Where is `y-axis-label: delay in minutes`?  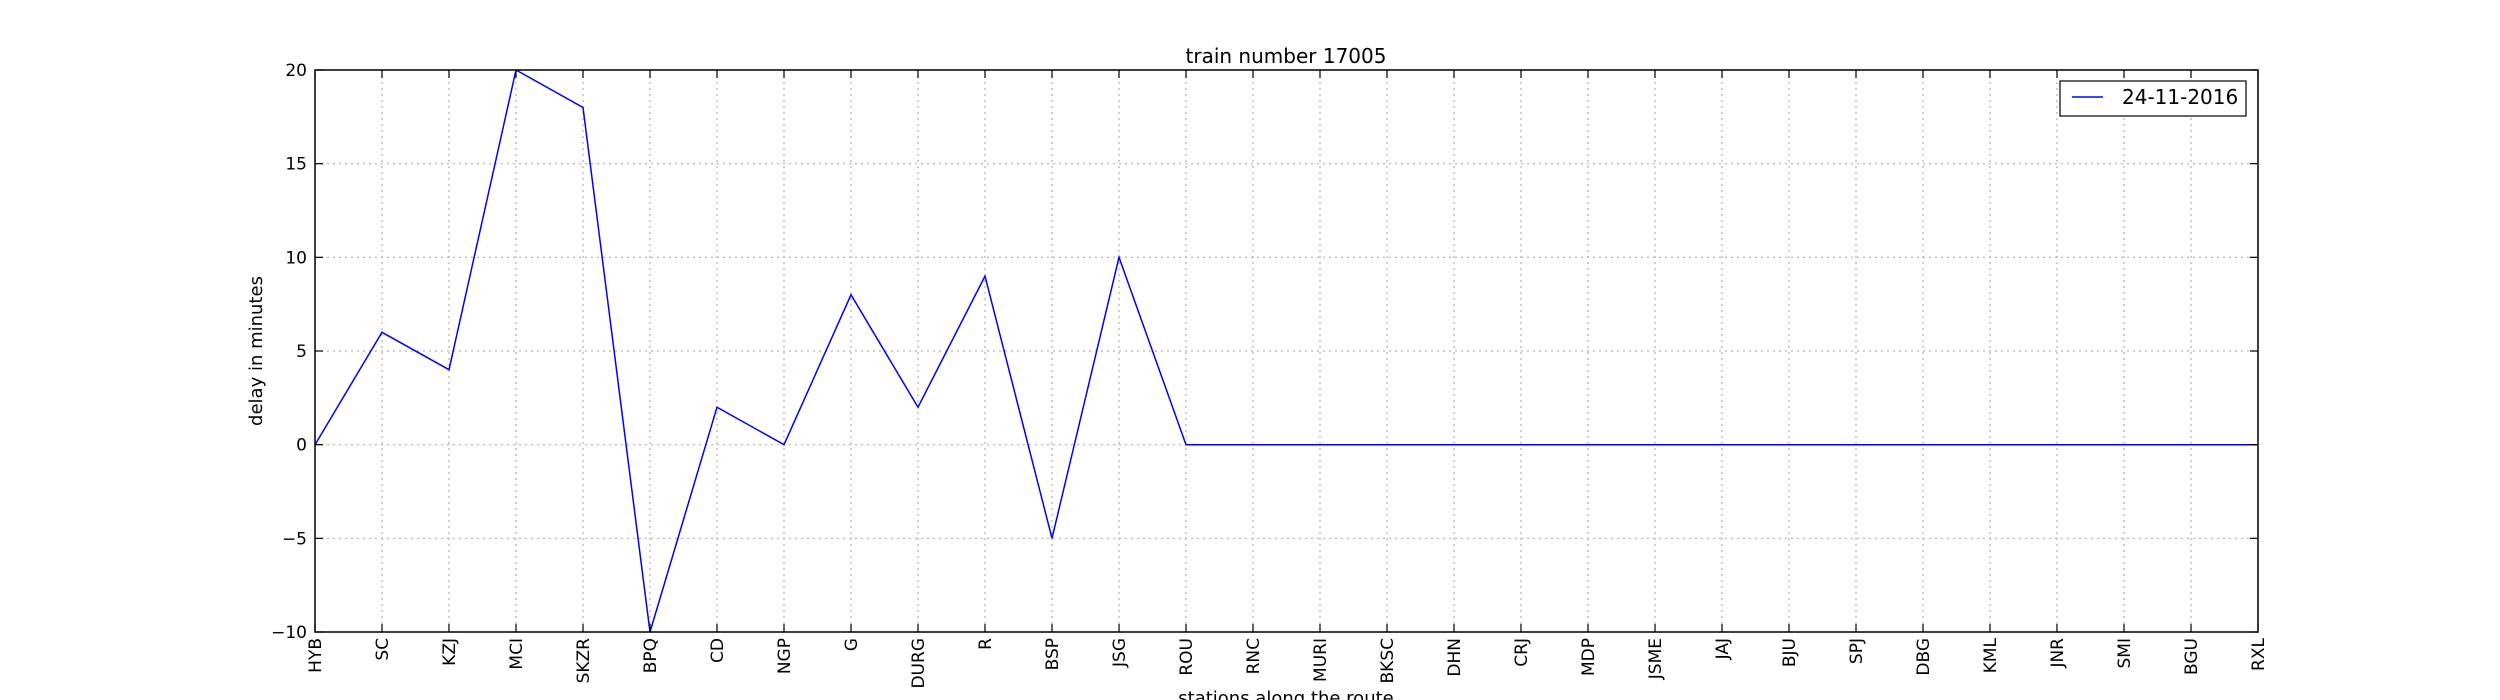 y-axis-label: delay in minutes is located at coordinates (256, 351).